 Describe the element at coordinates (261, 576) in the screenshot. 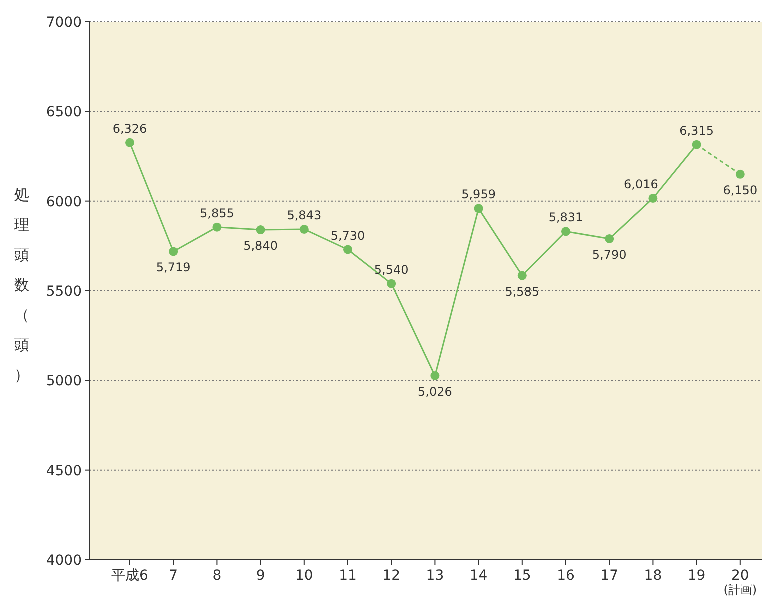

I see `x-tick-label: 9` at that location.